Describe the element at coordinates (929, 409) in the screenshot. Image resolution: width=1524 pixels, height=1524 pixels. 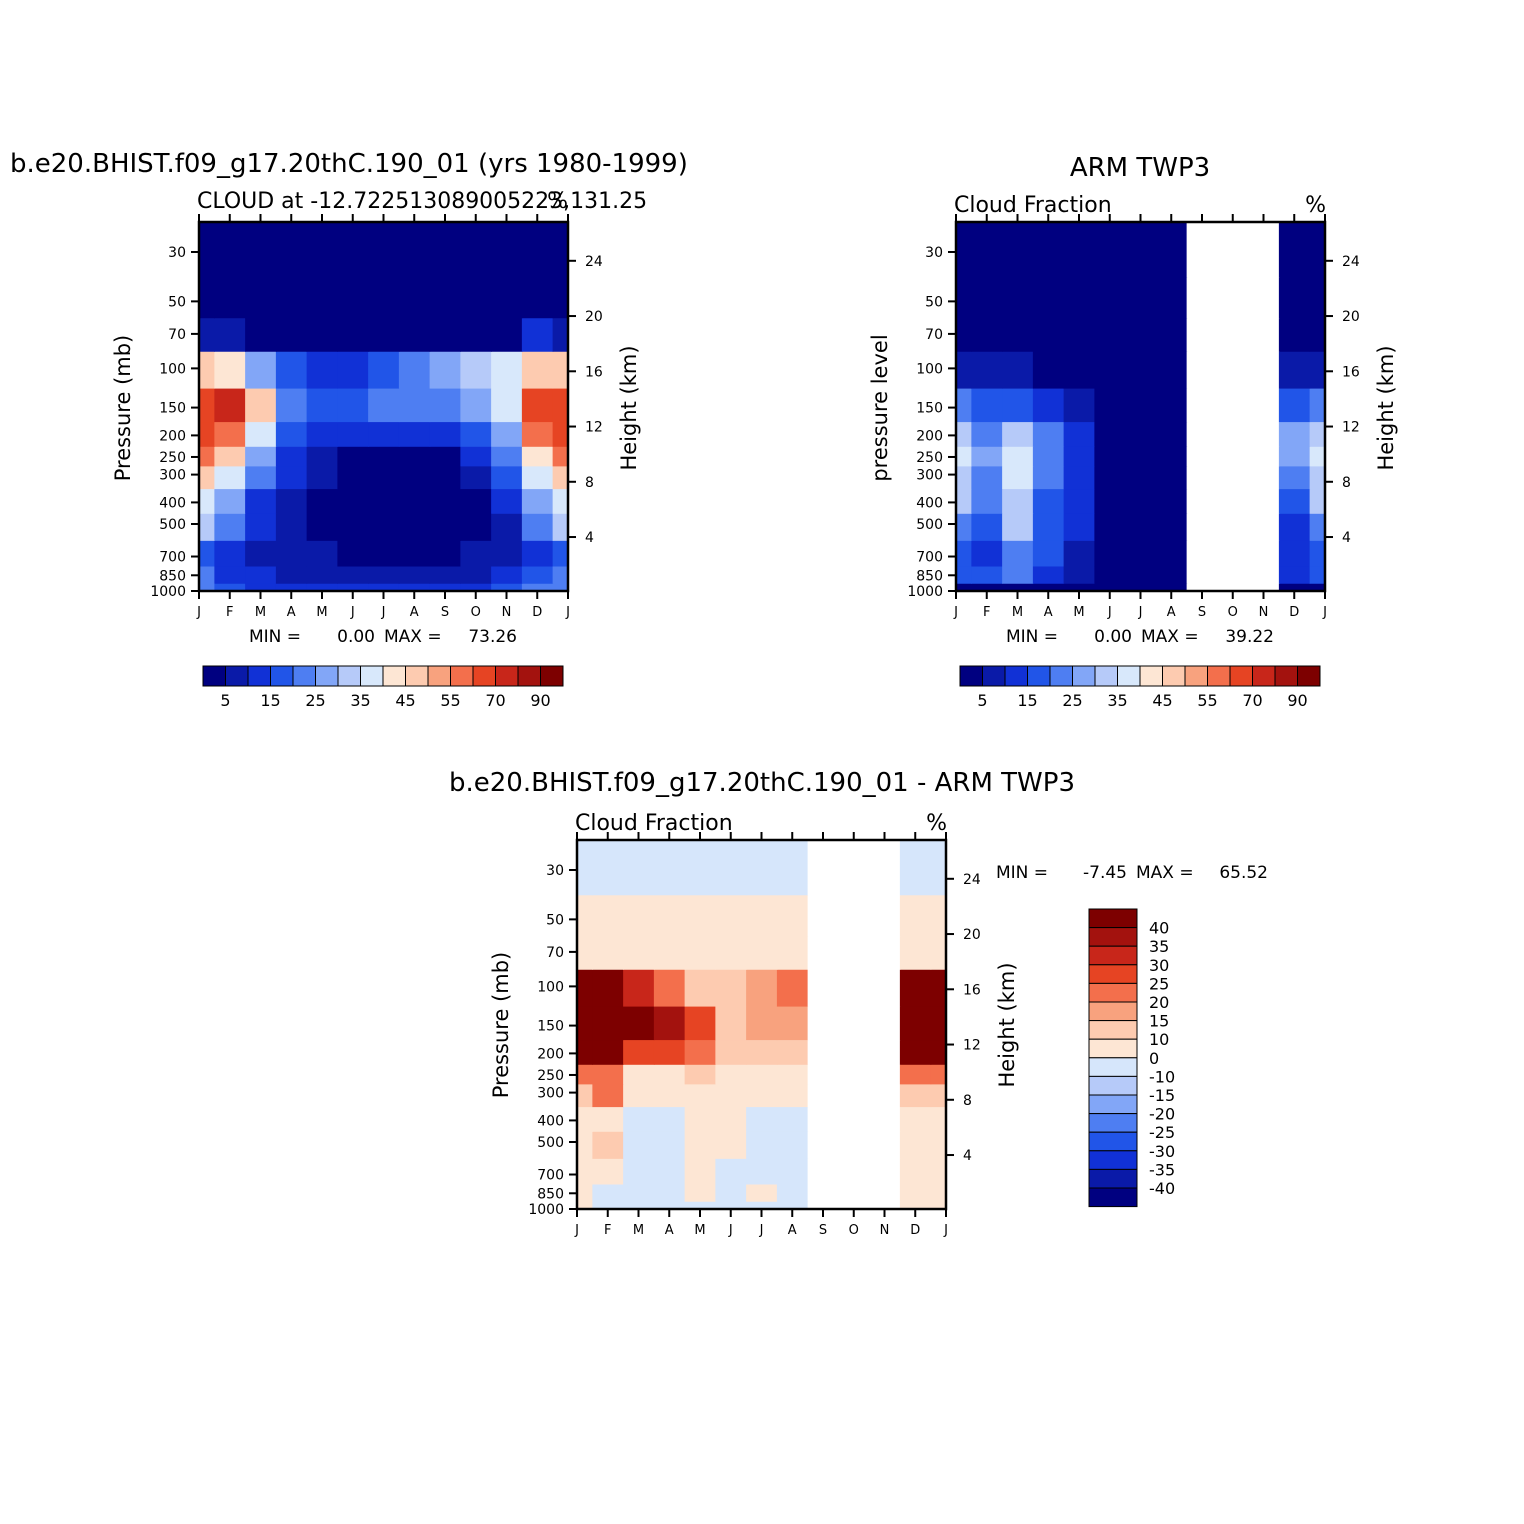
I see `y-tick-label: 150` at that location.